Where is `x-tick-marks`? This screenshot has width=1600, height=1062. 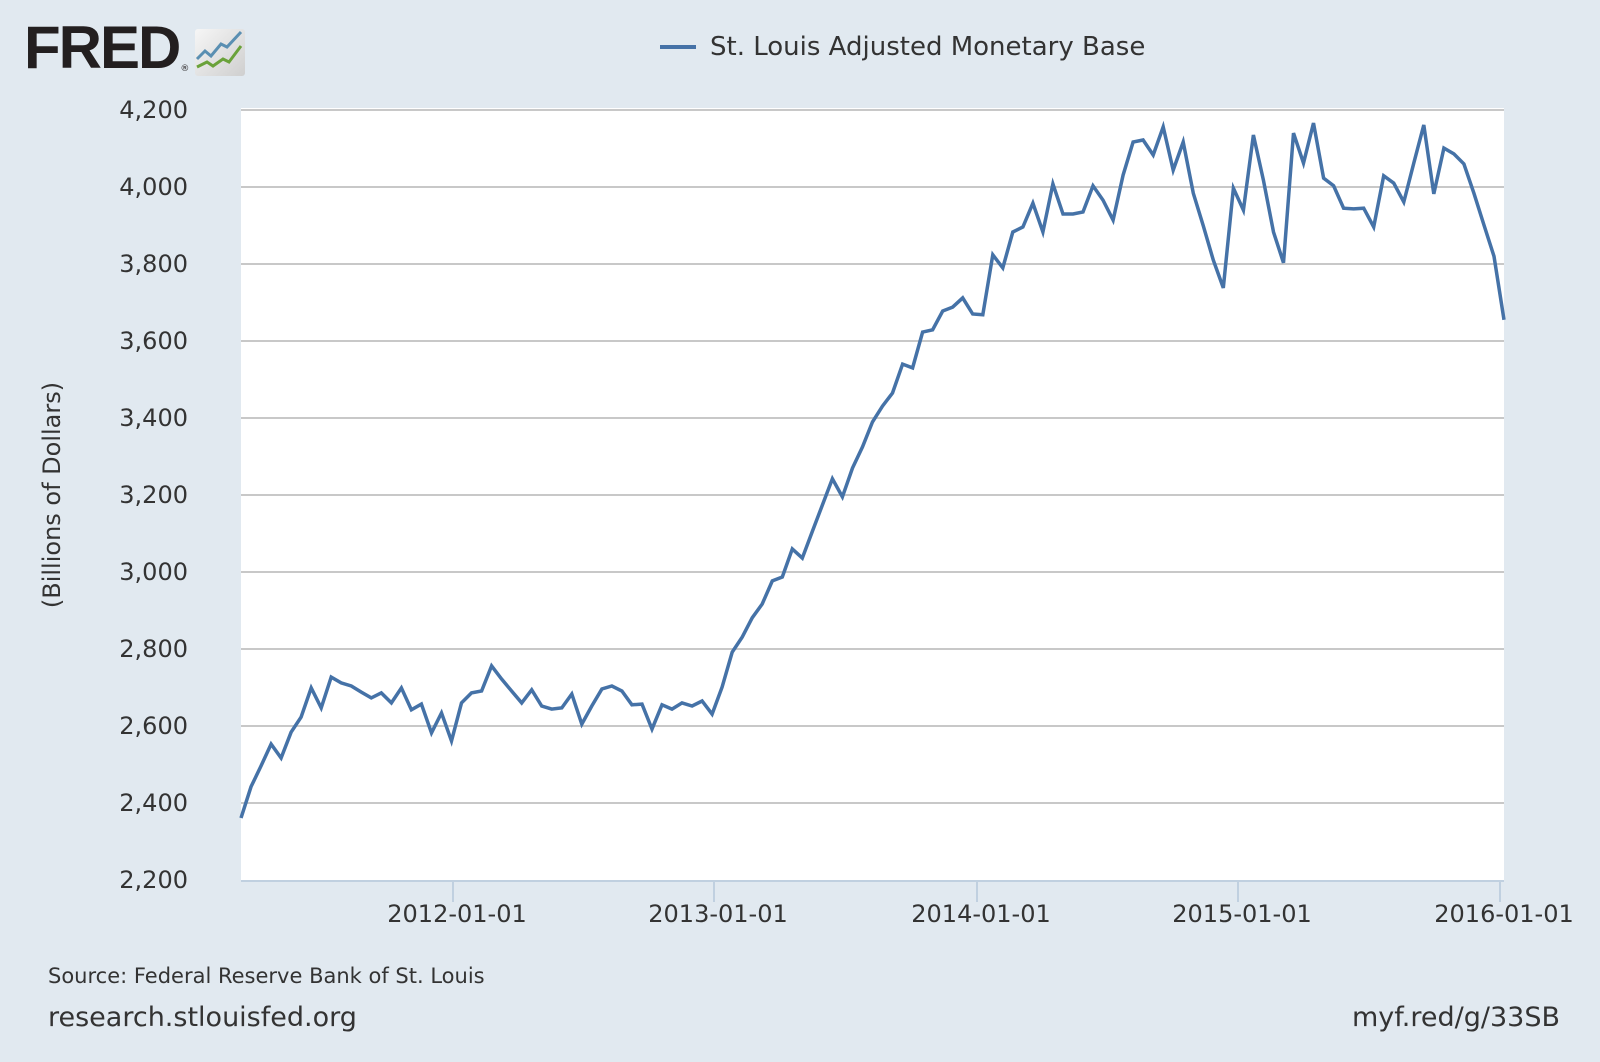
x-tick-marks is located at coordinates (976, 891).